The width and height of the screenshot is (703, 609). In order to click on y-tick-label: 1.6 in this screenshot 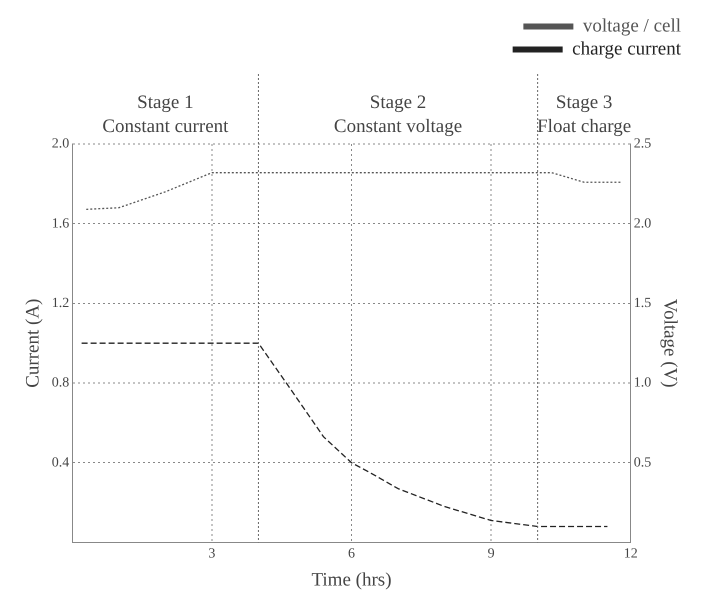, I will do `click(61, 224)`.